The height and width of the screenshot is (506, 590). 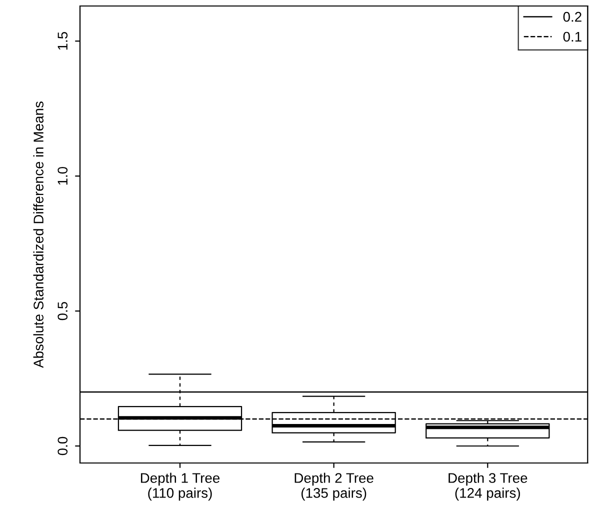 What do you see at coordinates (572, 17) in the screenshot?
I see `legend-label: 0.2` at bounding box center [572, 17].